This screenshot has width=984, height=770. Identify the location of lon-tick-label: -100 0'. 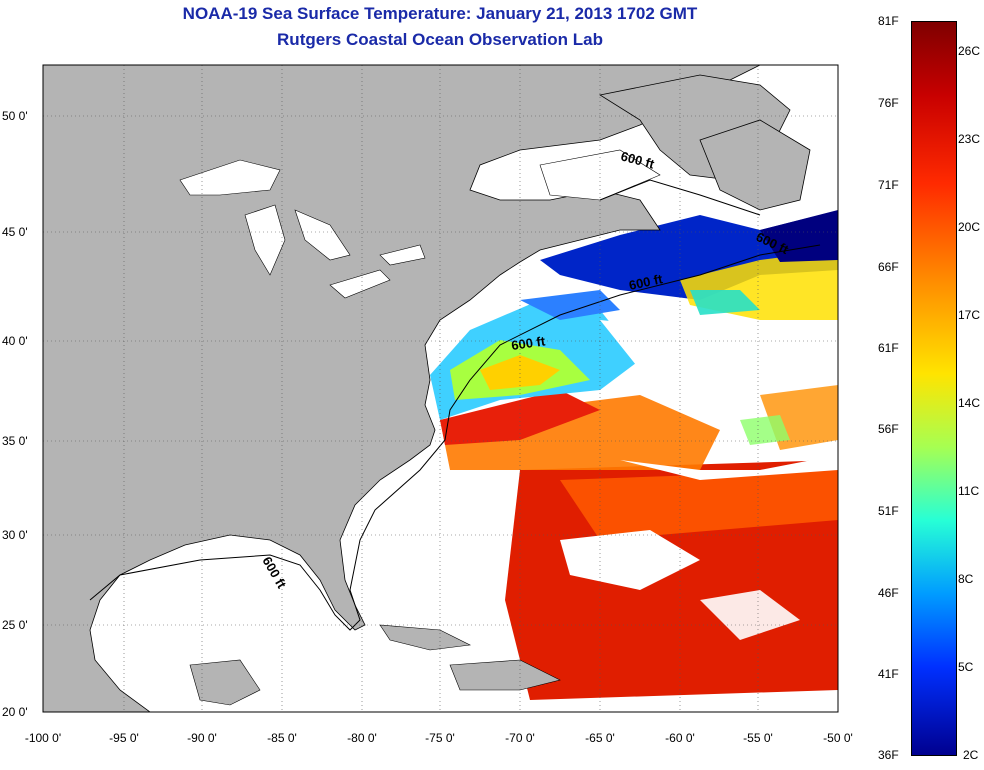
(43, 738).